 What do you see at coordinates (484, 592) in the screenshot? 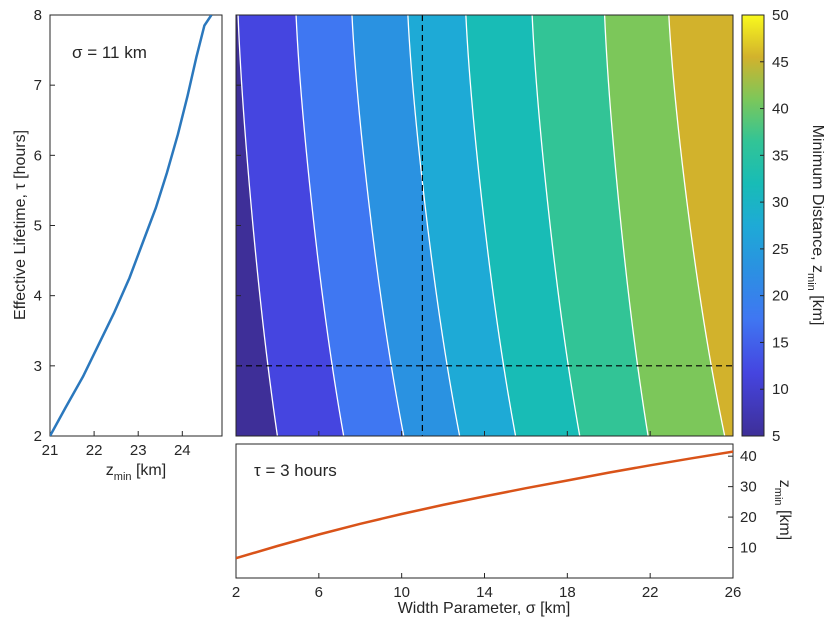
I see `bottom-xtick-label: 14` at bounding box center [484, 592].